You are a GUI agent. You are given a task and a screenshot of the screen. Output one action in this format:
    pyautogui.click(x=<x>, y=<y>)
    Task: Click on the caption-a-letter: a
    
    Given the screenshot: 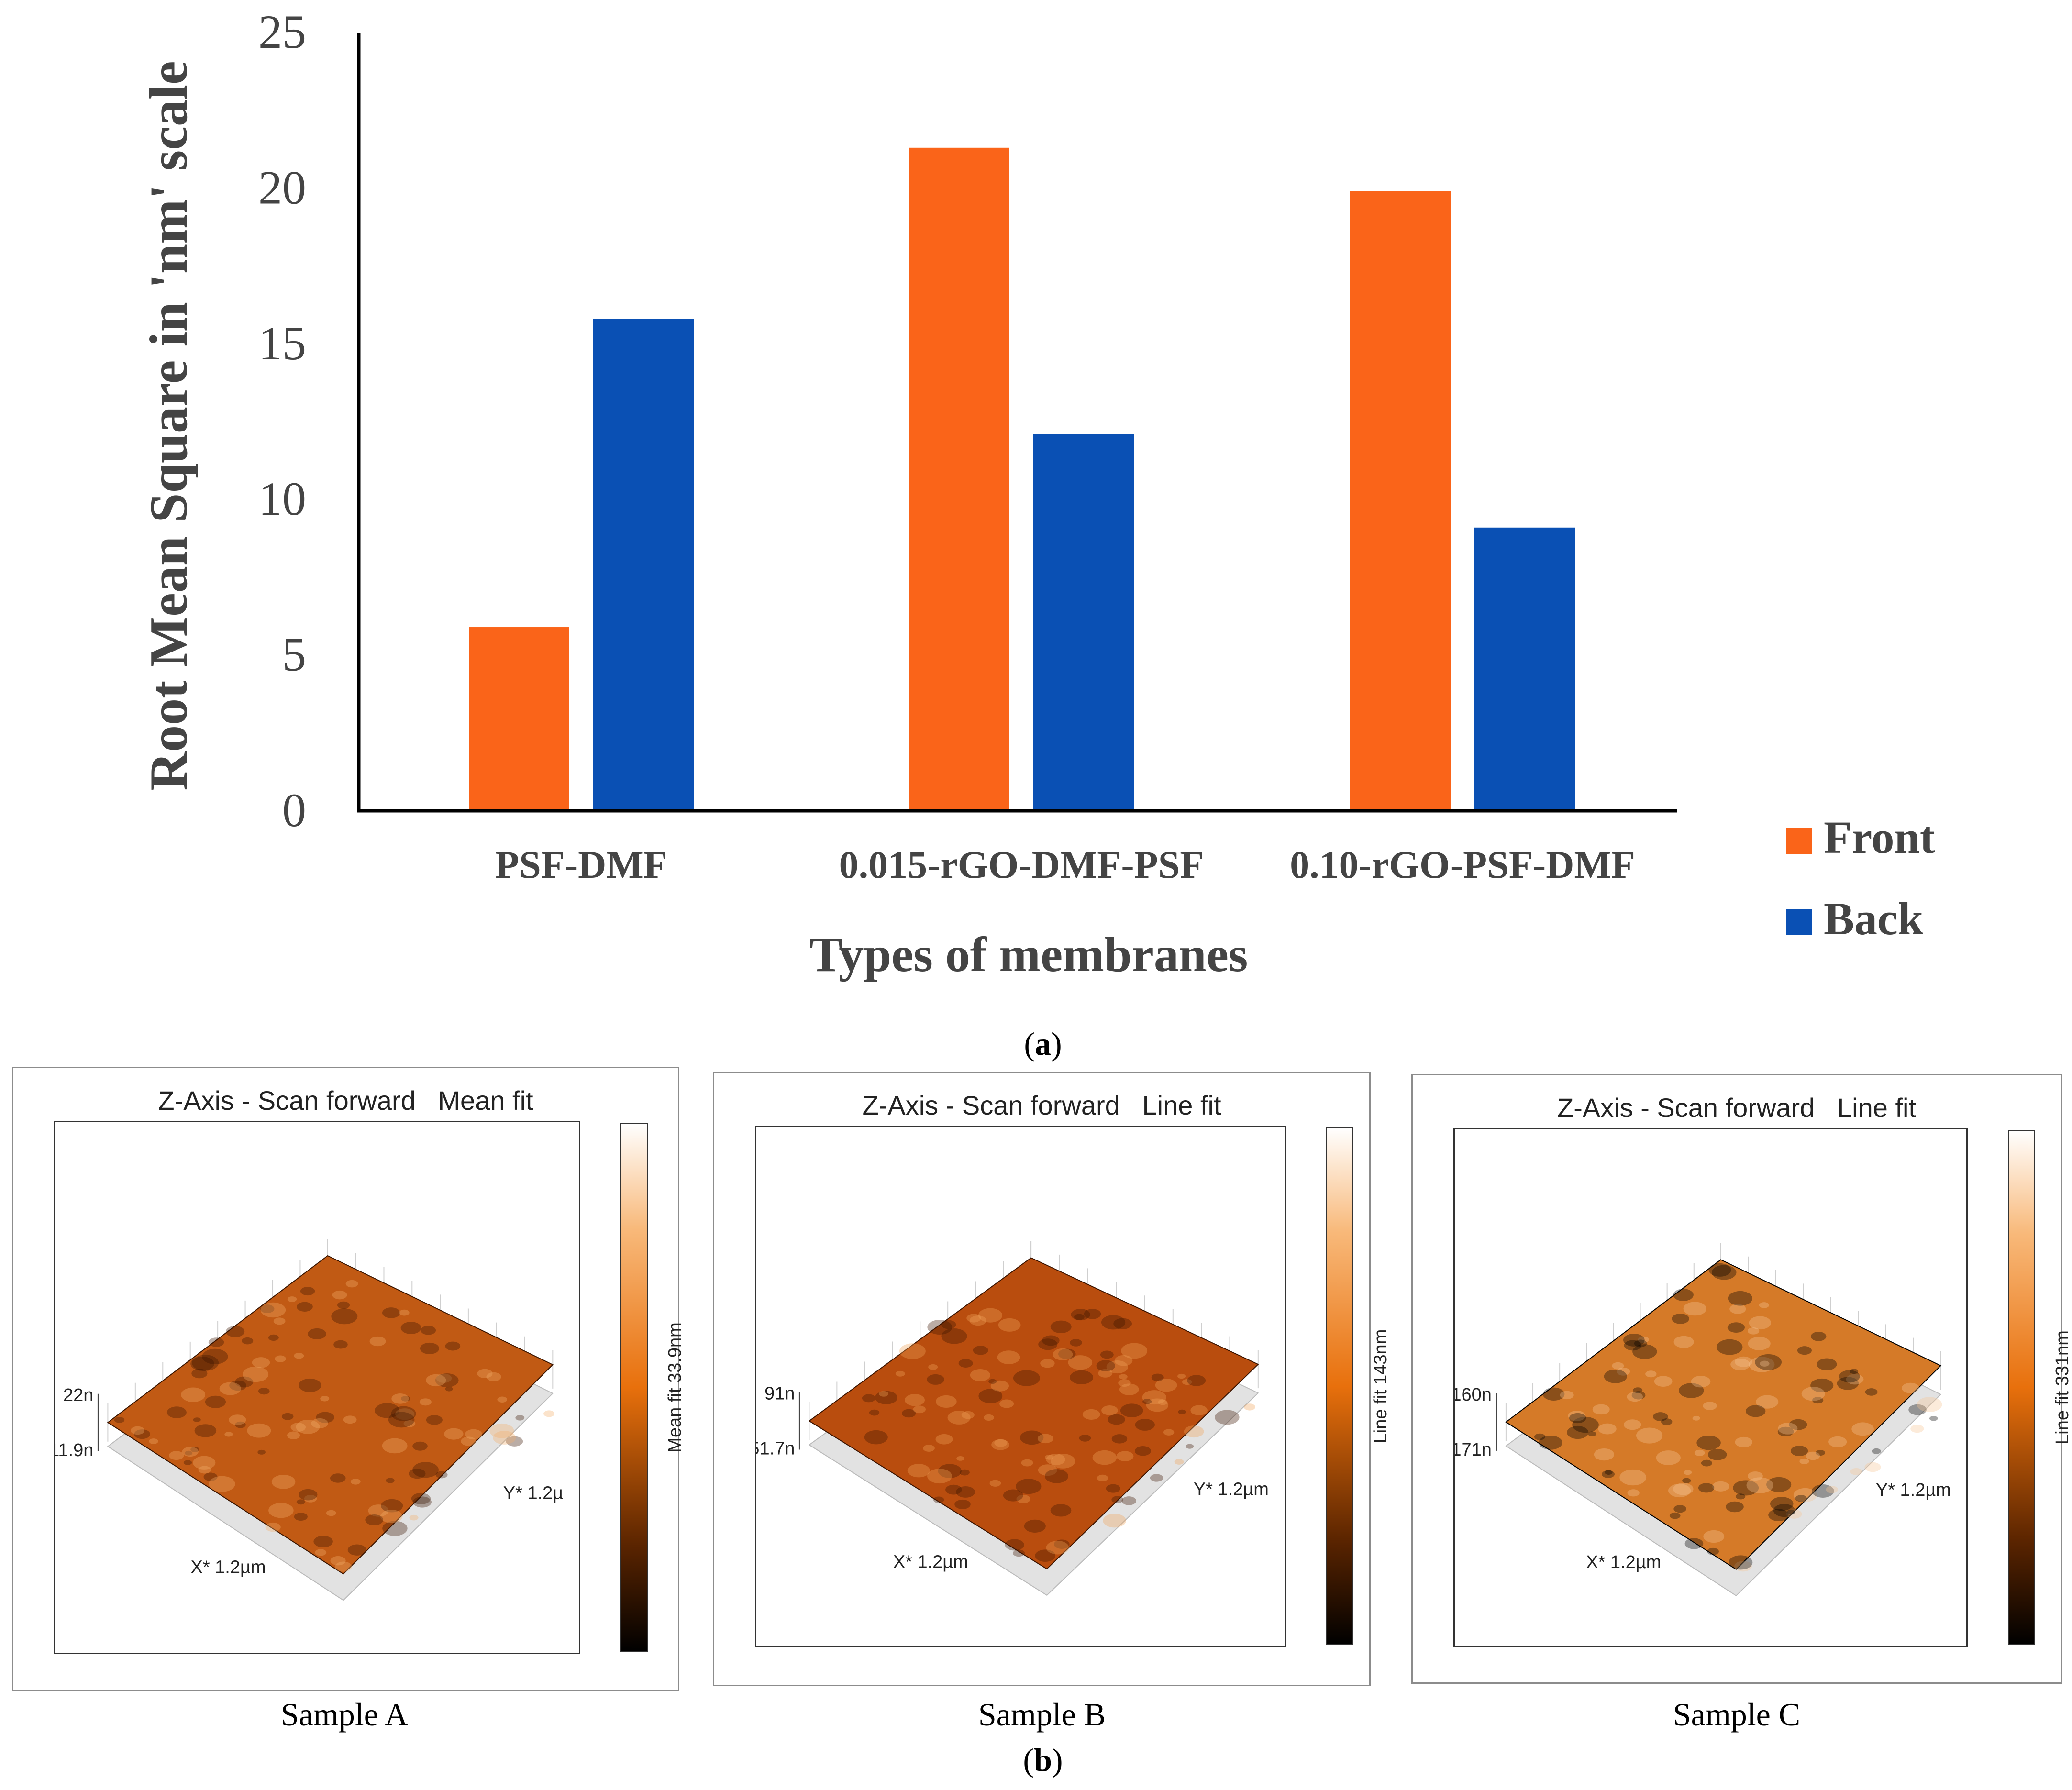 What is the action you would take?
    pyautogui.click(x=1043, y=1044)
    